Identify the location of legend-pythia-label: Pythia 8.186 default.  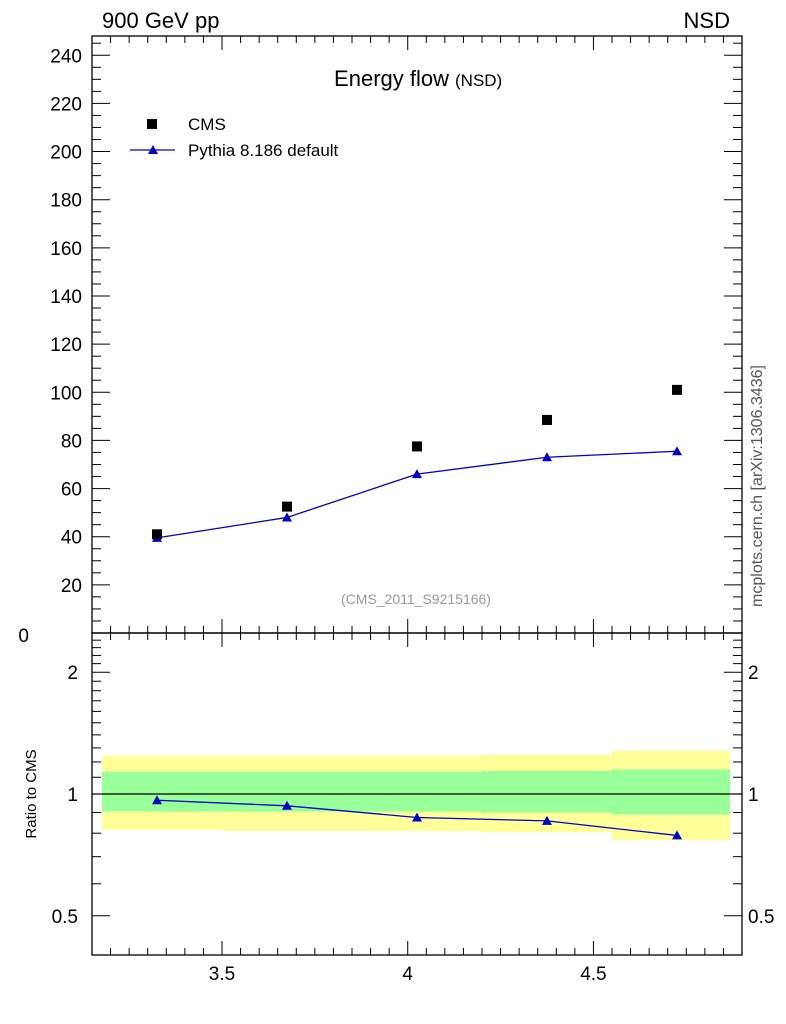
(263, 150).